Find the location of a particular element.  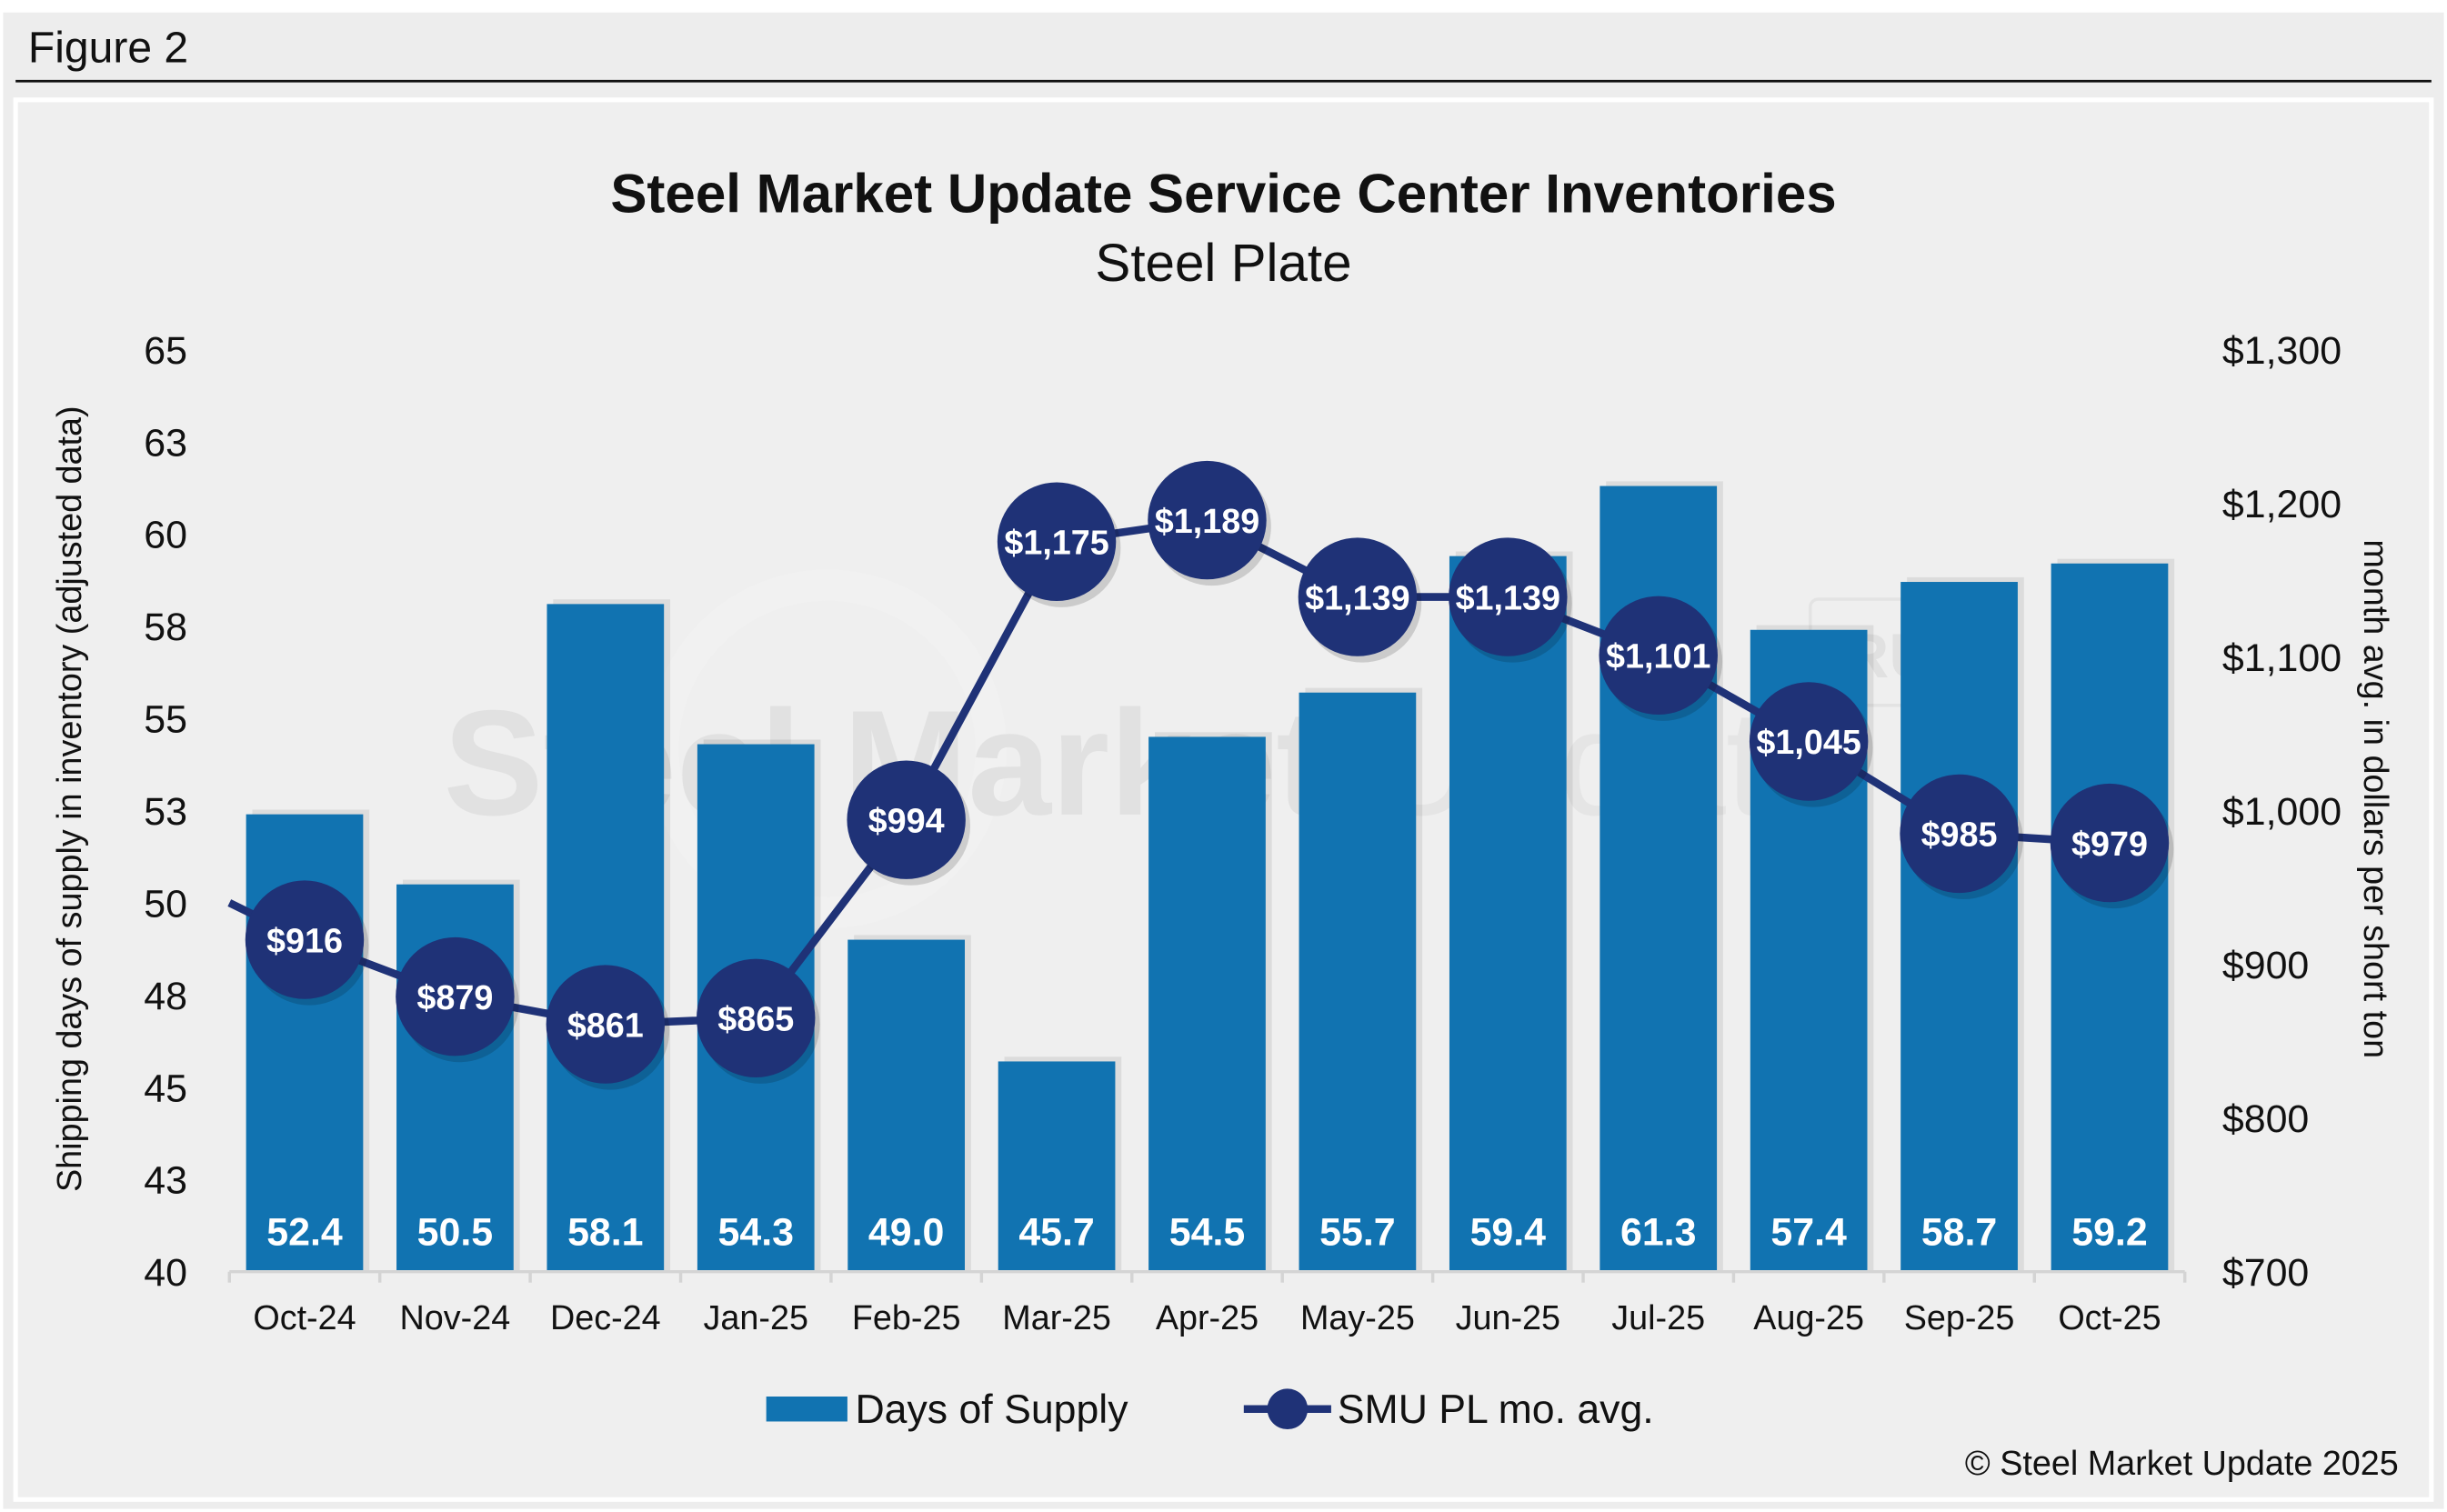

y-tick-label: 58 is located at coordinates (166, 627).